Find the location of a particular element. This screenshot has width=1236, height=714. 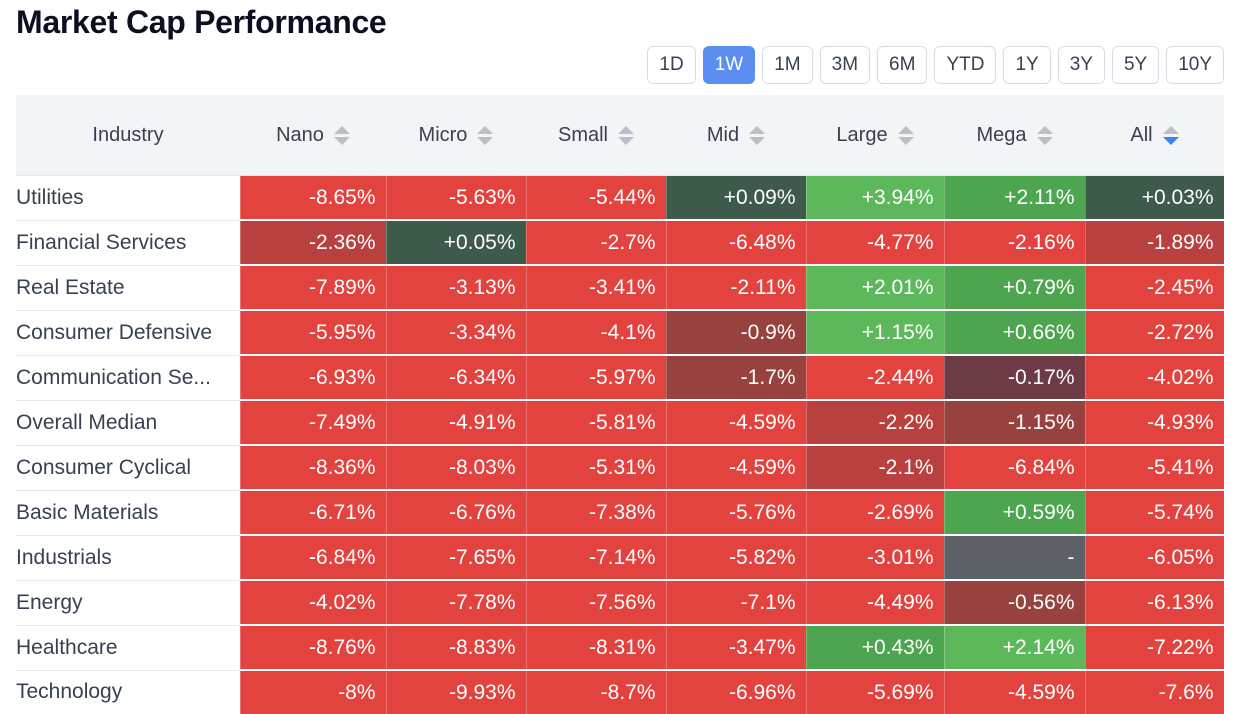

period-button-1m: 1M is located at coordinates (787, 65).